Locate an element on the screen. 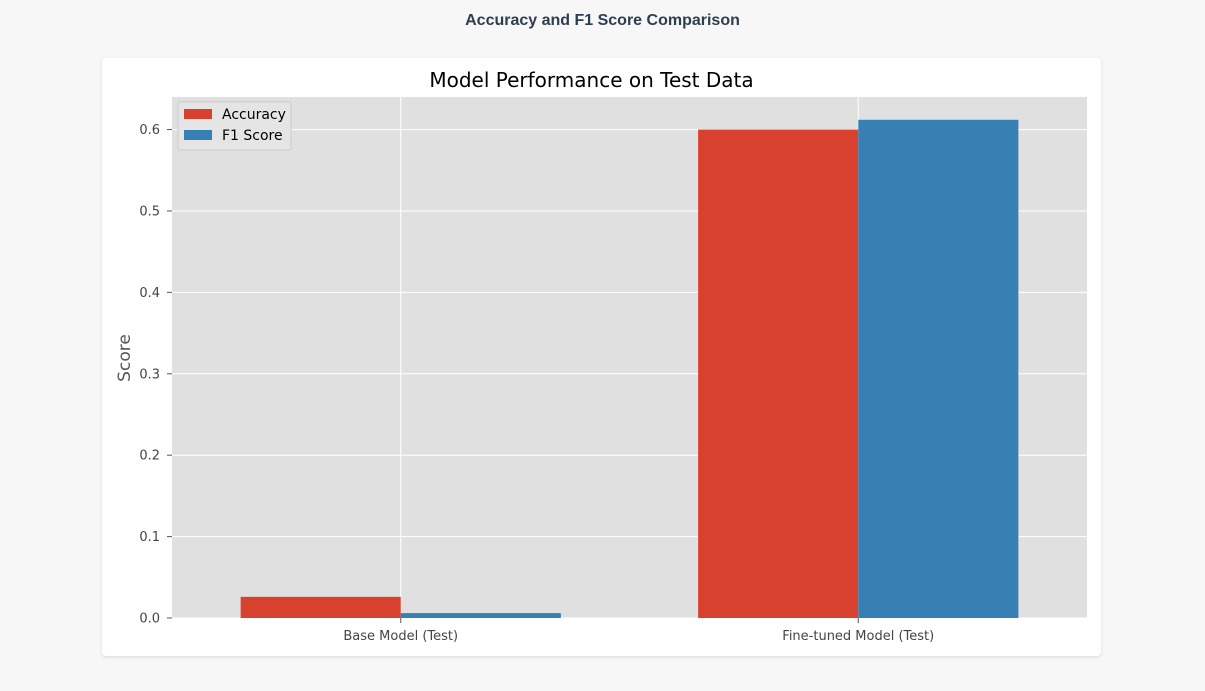 This screenshot has height=691, width=1205. legend-label: F1 Score is located at coordinates (252, 136).